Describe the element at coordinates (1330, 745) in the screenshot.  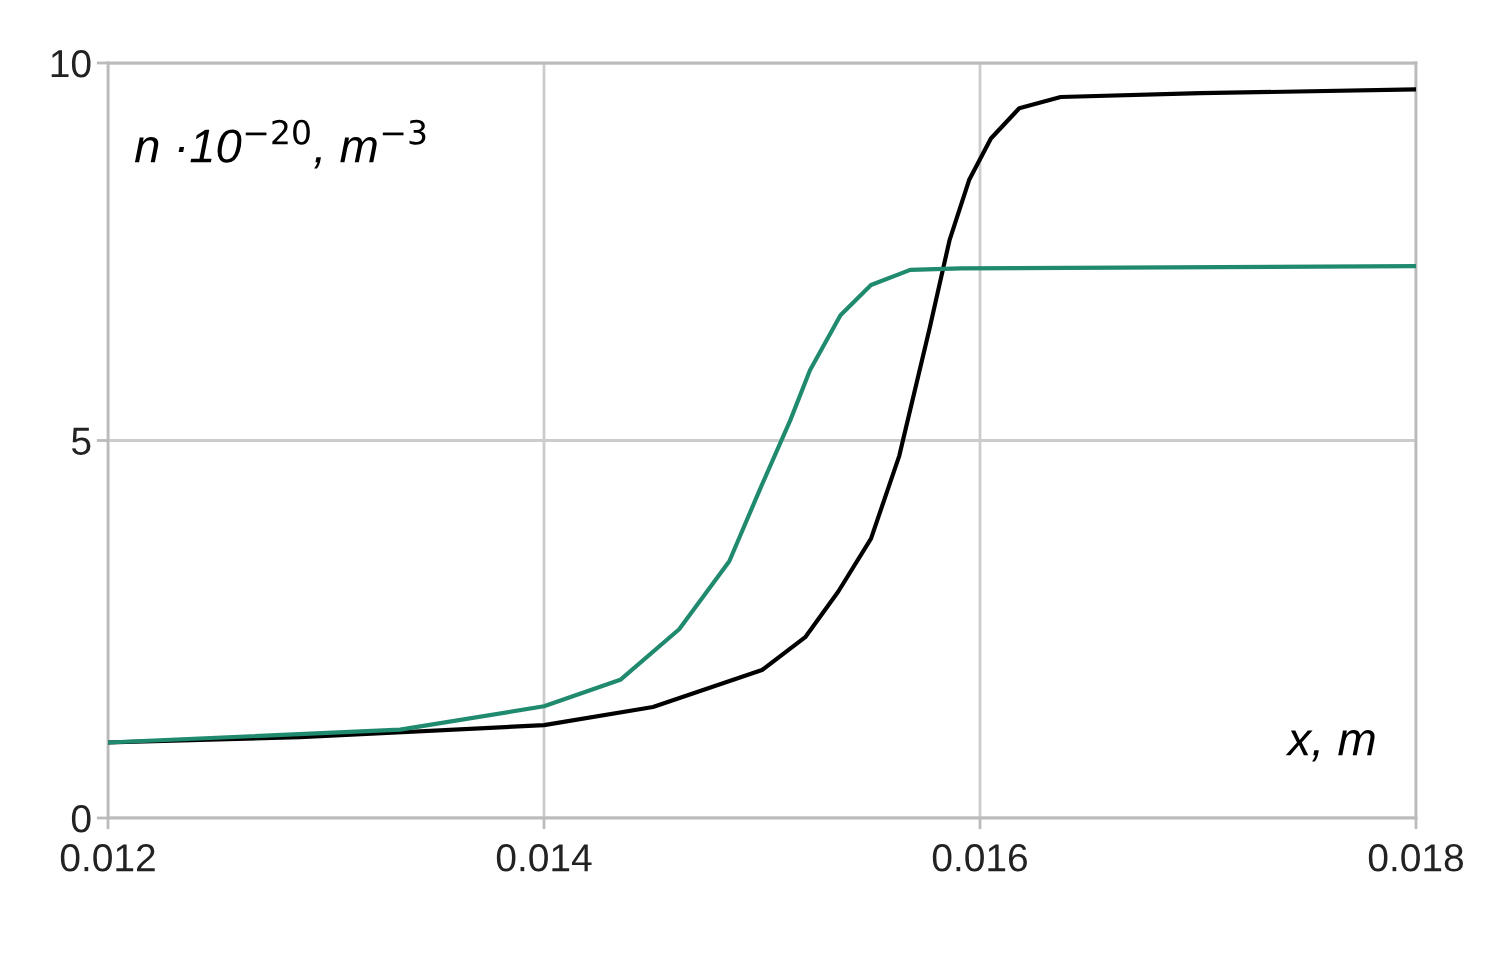
I see `x-axis-title: x, m` at that location.